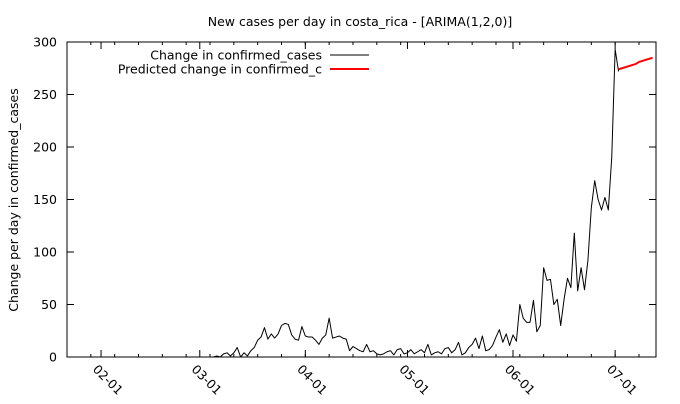  Describe the element at coordinates (220, 69) in the screenshot. I see `legend-label-predicted: Predicted change in confirmed_c` at that location.